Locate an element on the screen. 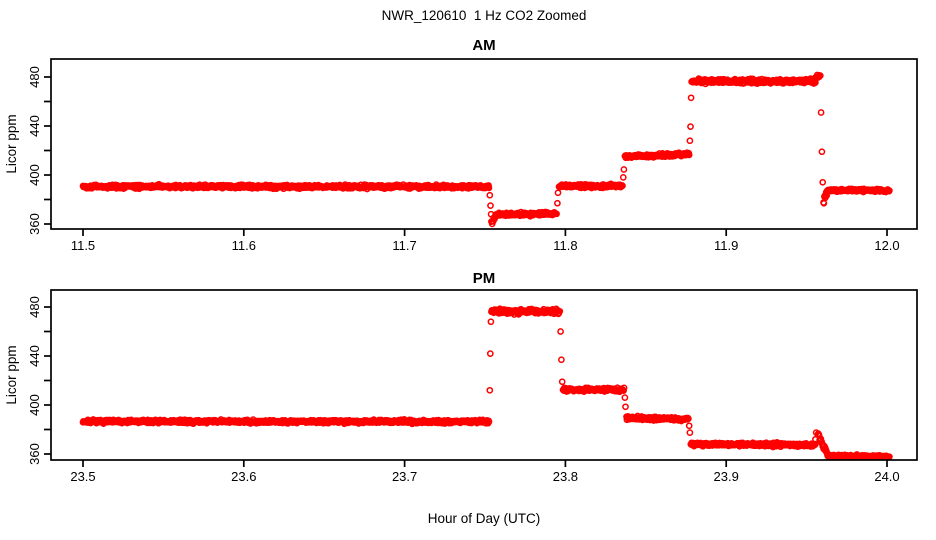  x-tick-label: 23.5 is located at coordinates (82, 476).